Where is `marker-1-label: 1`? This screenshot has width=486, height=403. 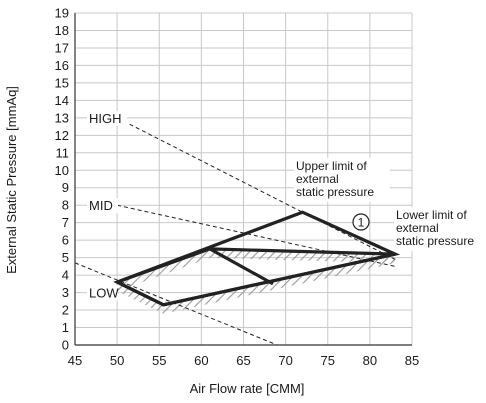
marker-1-label: 1 is located at coordinates (361, 223).